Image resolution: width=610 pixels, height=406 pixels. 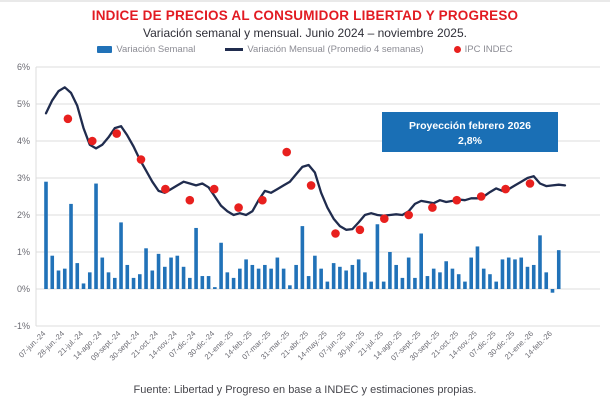 What do you see at coordinates (470, 141) in the screenshot?
I see `projection-value: 2,8%` at bounding box center [470, 141].